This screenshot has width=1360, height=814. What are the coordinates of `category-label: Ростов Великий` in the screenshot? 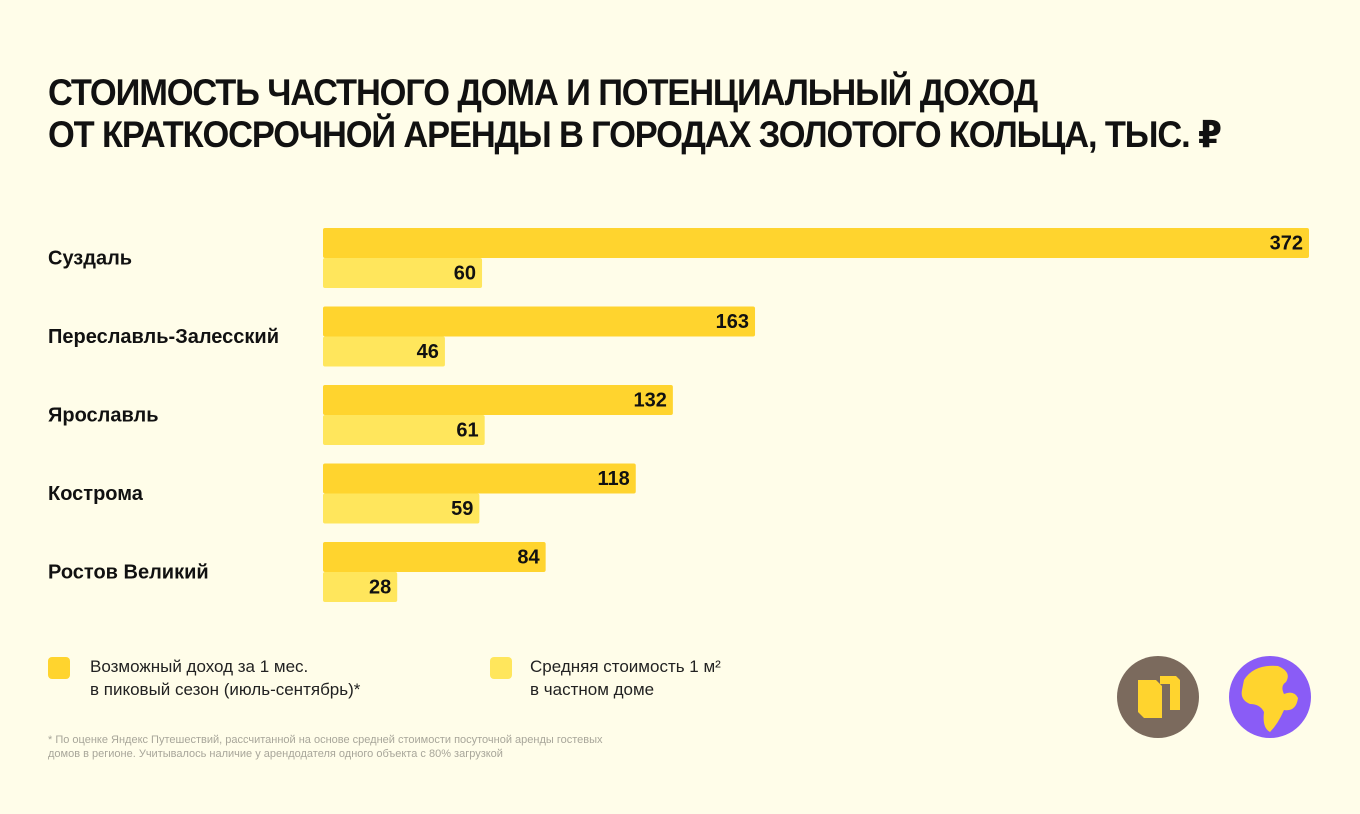 It's located at (128, 572).